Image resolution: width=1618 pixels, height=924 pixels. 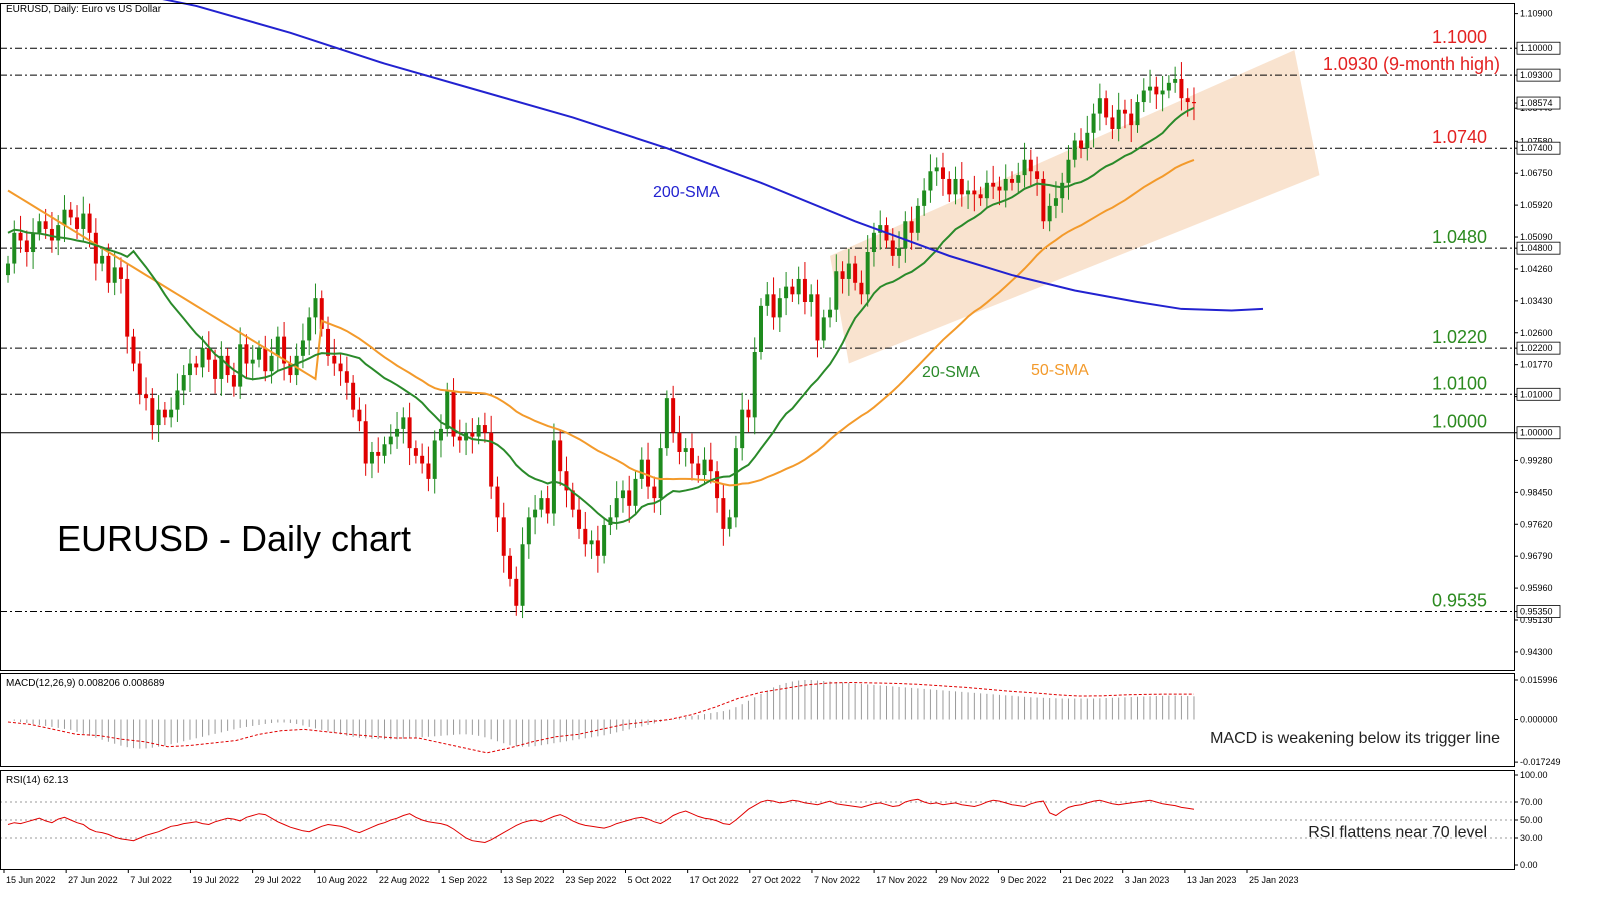 I want to click on level-label: 1.1000, so click(x=1459, y=37).